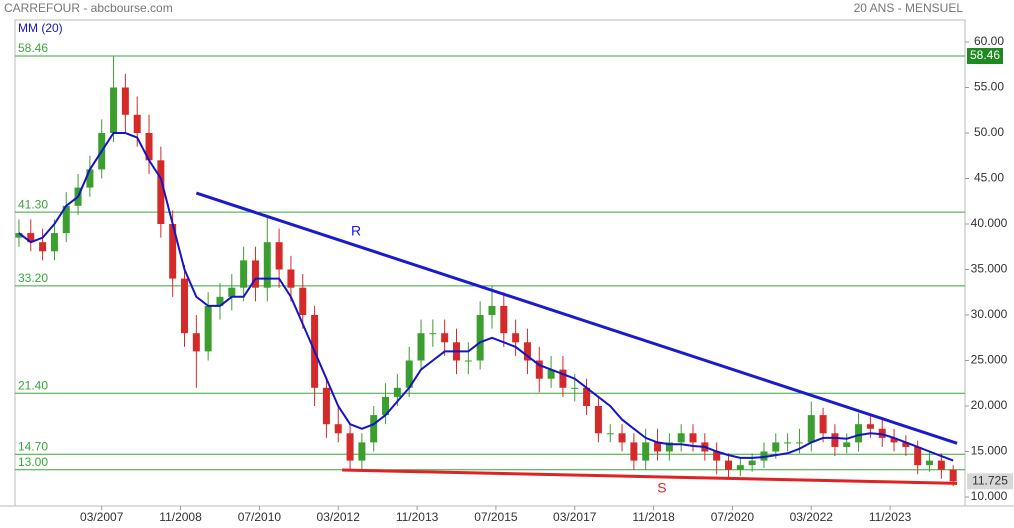 This screenshot has height=528, width=1014. I want to click on high-badge-label: 58.46, so click(985, 55).